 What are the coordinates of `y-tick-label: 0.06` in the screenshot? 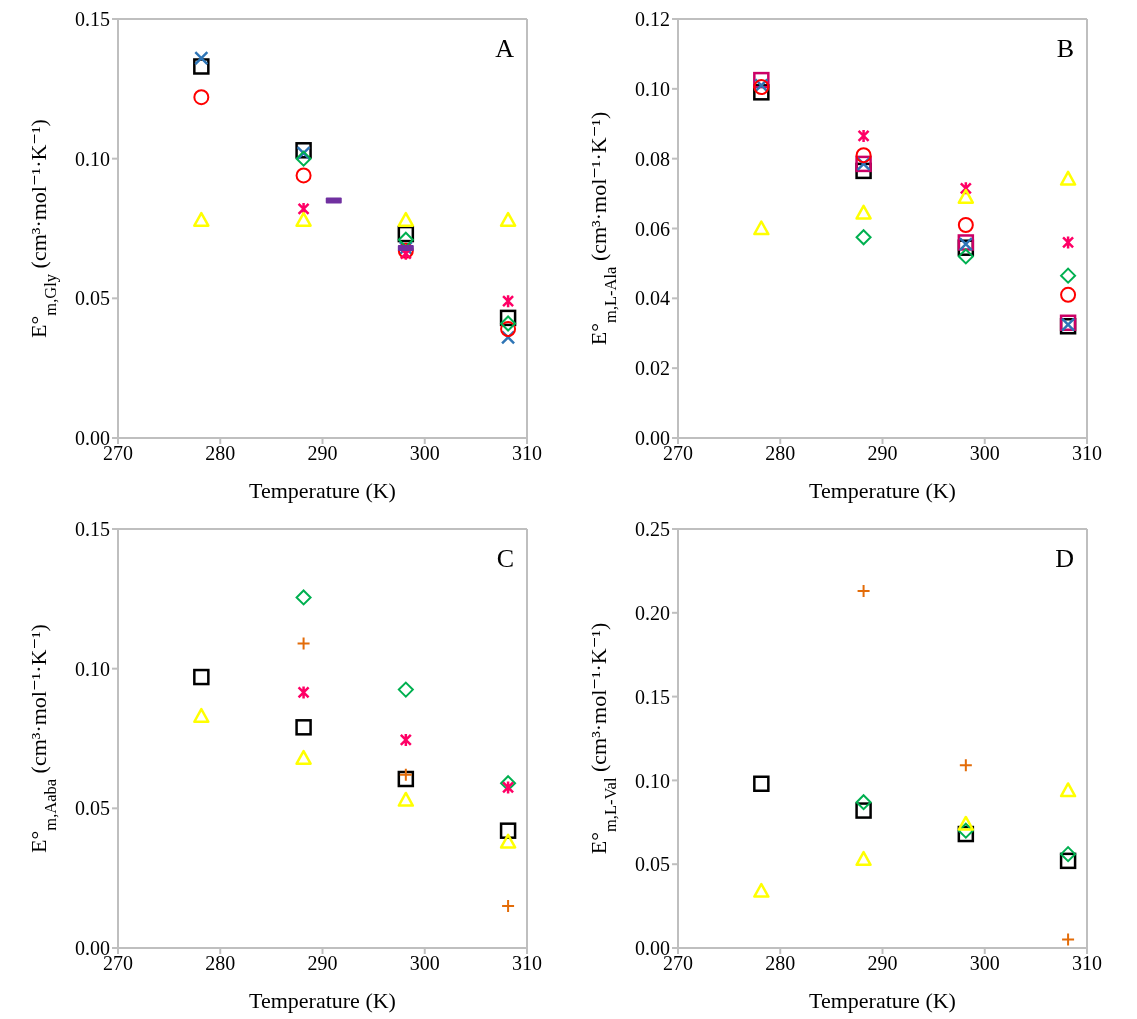 It's located at (652, 228).